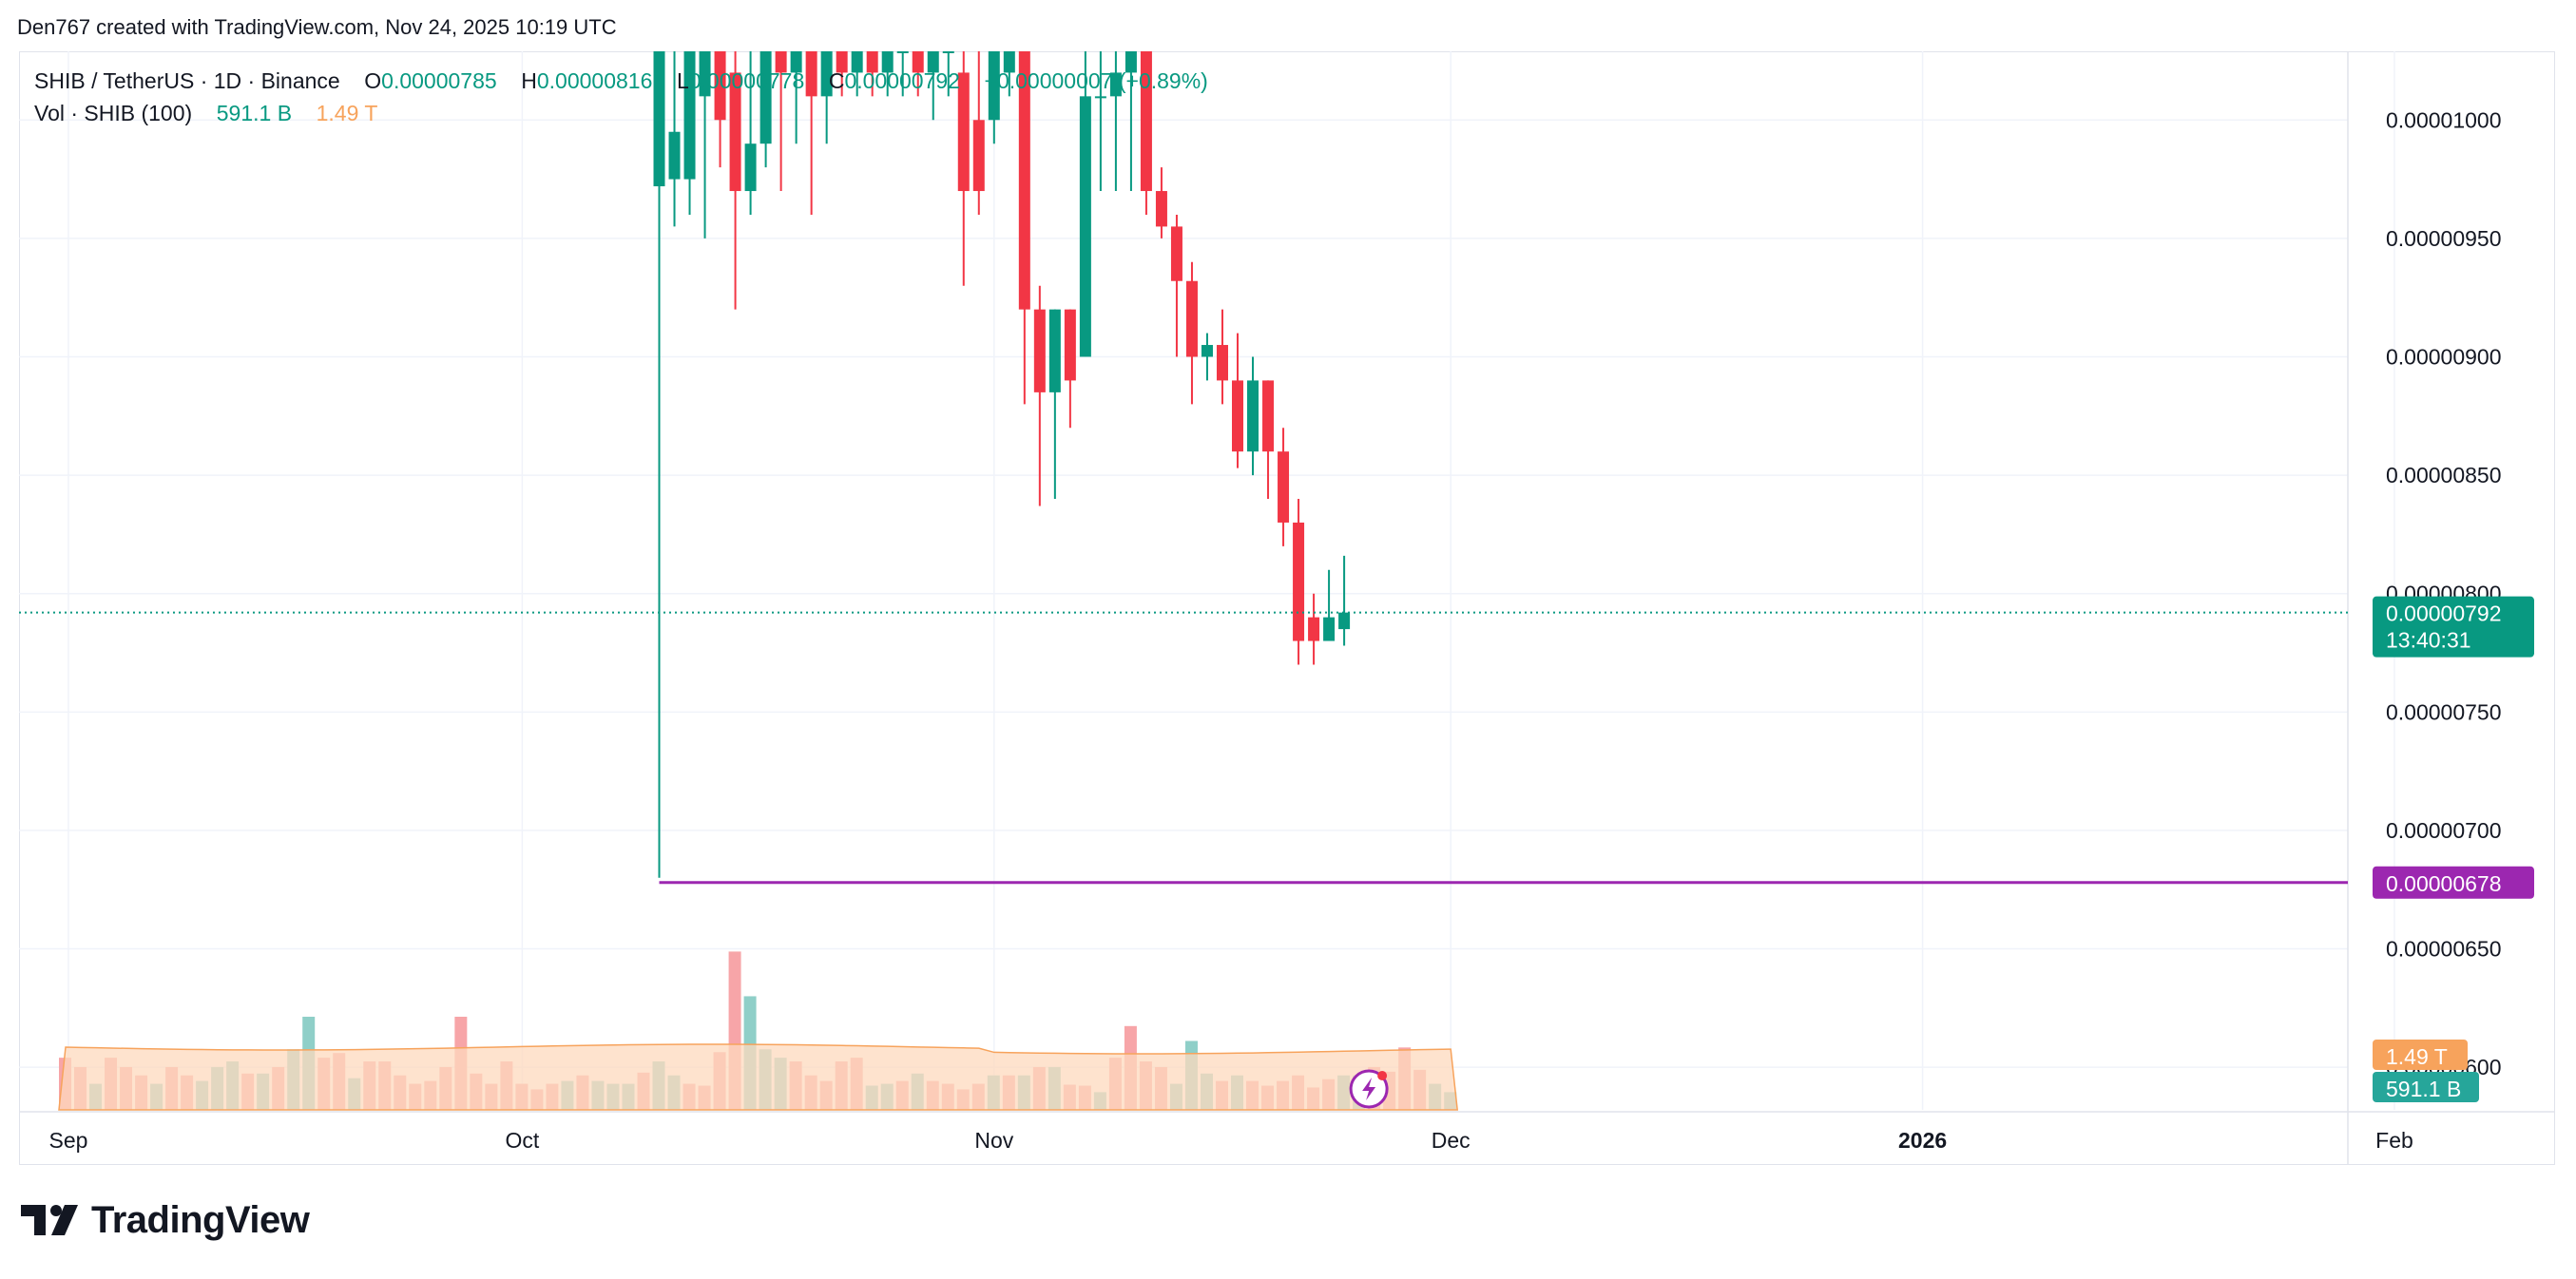 Image resolution: width=2576 pixels, height=1279 pixels. Describe the element at coordinates (994, 1140) in the screenshot. I see `x-tick-label: Nov` at that location.